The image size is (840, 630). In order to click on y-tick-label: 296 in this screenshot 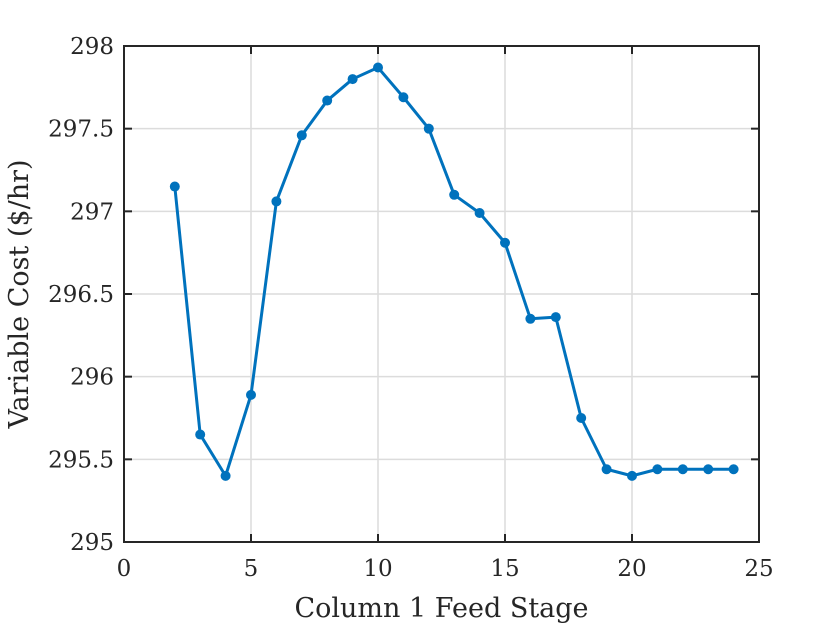, I will do `click(92, 378)`.